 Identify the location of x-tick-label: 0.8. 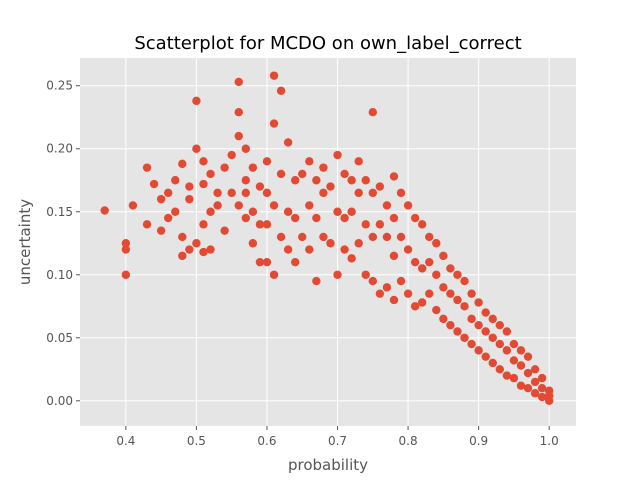
(408, 441).